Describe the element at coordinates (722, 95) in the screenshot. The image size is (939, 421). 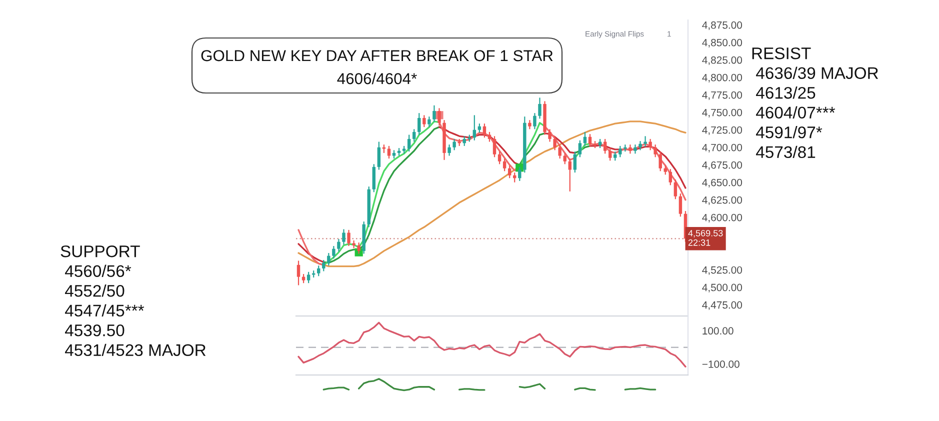
I see `y-tick-label: 4,775.00` at that location.